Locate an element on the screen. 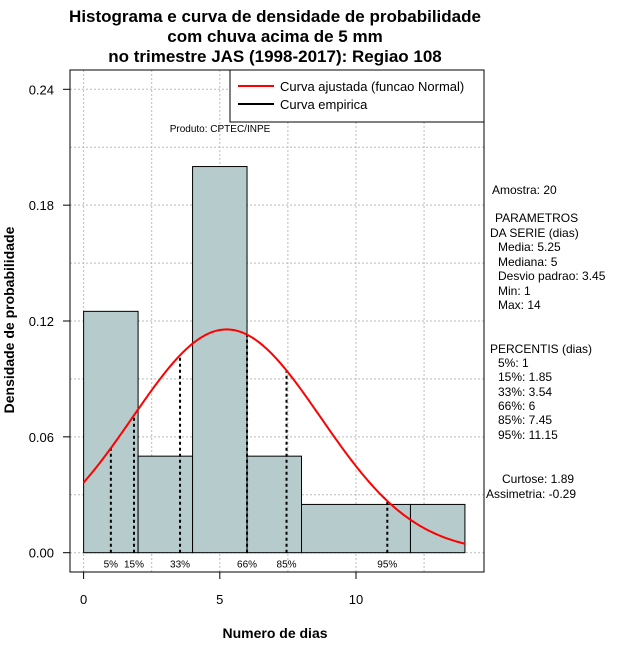 Image resolution: width=640 pixels, height=660 pixels. legend-label-empirical: Curva empirica is located at coordinates (324, 104).